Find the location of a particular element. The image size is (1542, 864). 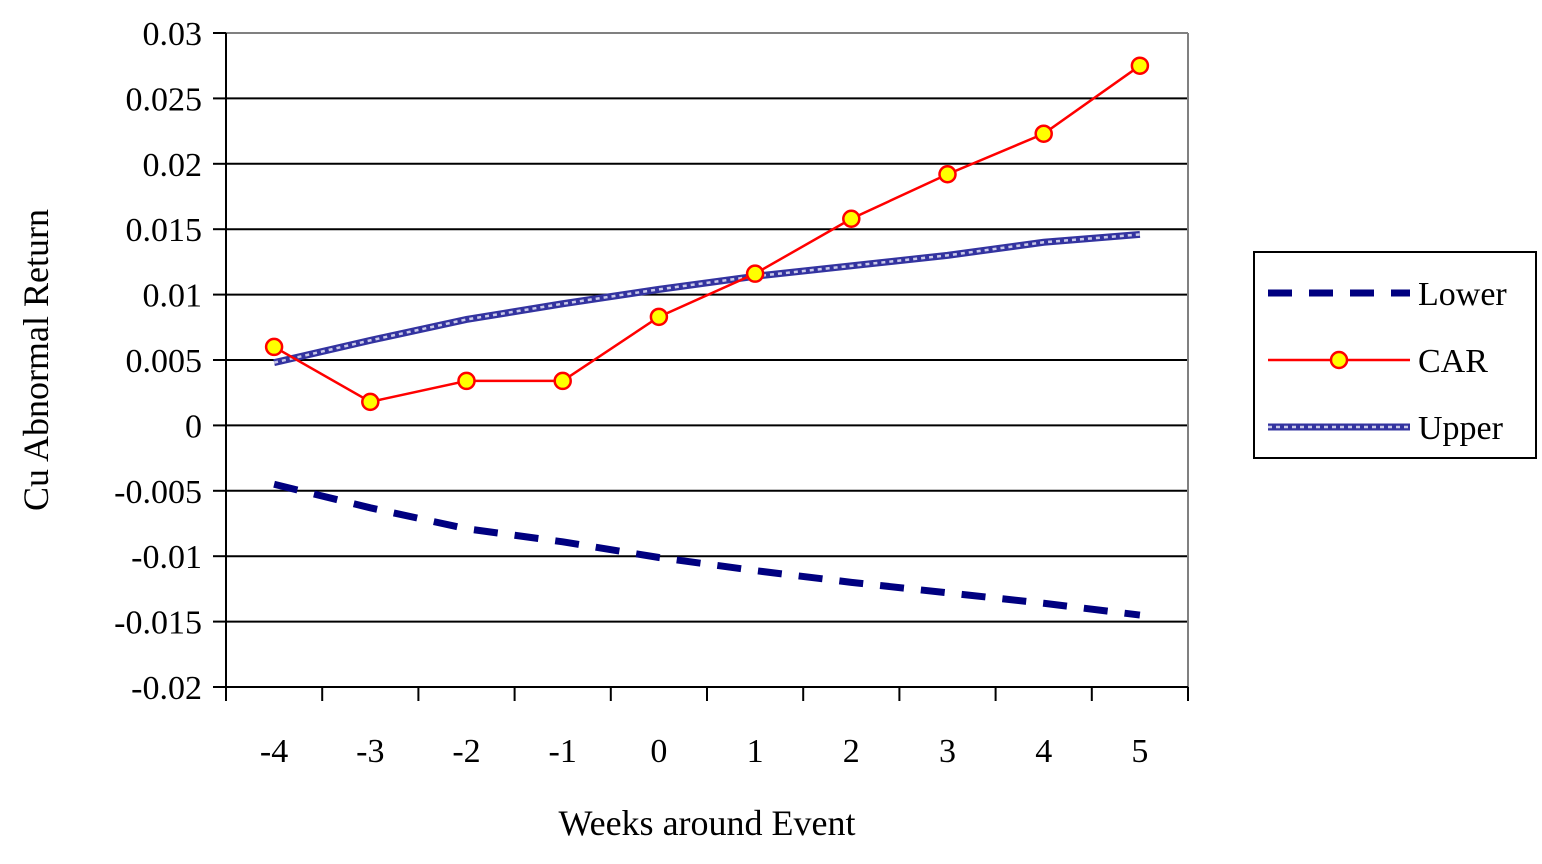

y-tick-label: -0.005 is located at coordinates (158, 492).